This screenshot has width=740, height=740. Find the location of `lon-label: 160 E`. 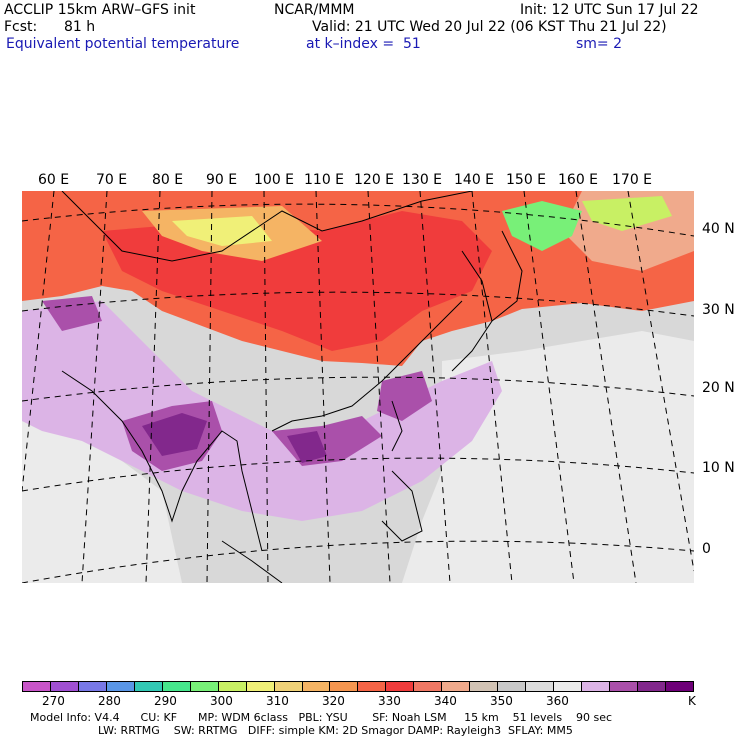

lon-label: 160 E is located at coordinates (578, 180).